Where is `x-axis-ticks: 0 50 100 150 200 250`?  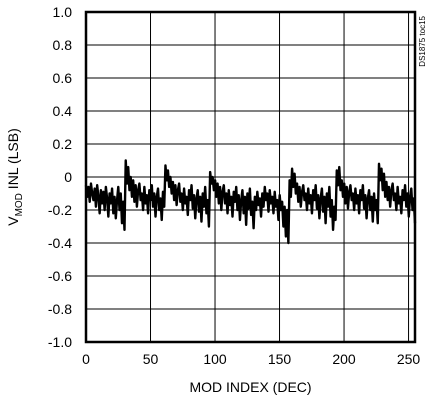
x-axis-ticks: 0 50 100 150 200 250 is located at coordinates (251, 359).